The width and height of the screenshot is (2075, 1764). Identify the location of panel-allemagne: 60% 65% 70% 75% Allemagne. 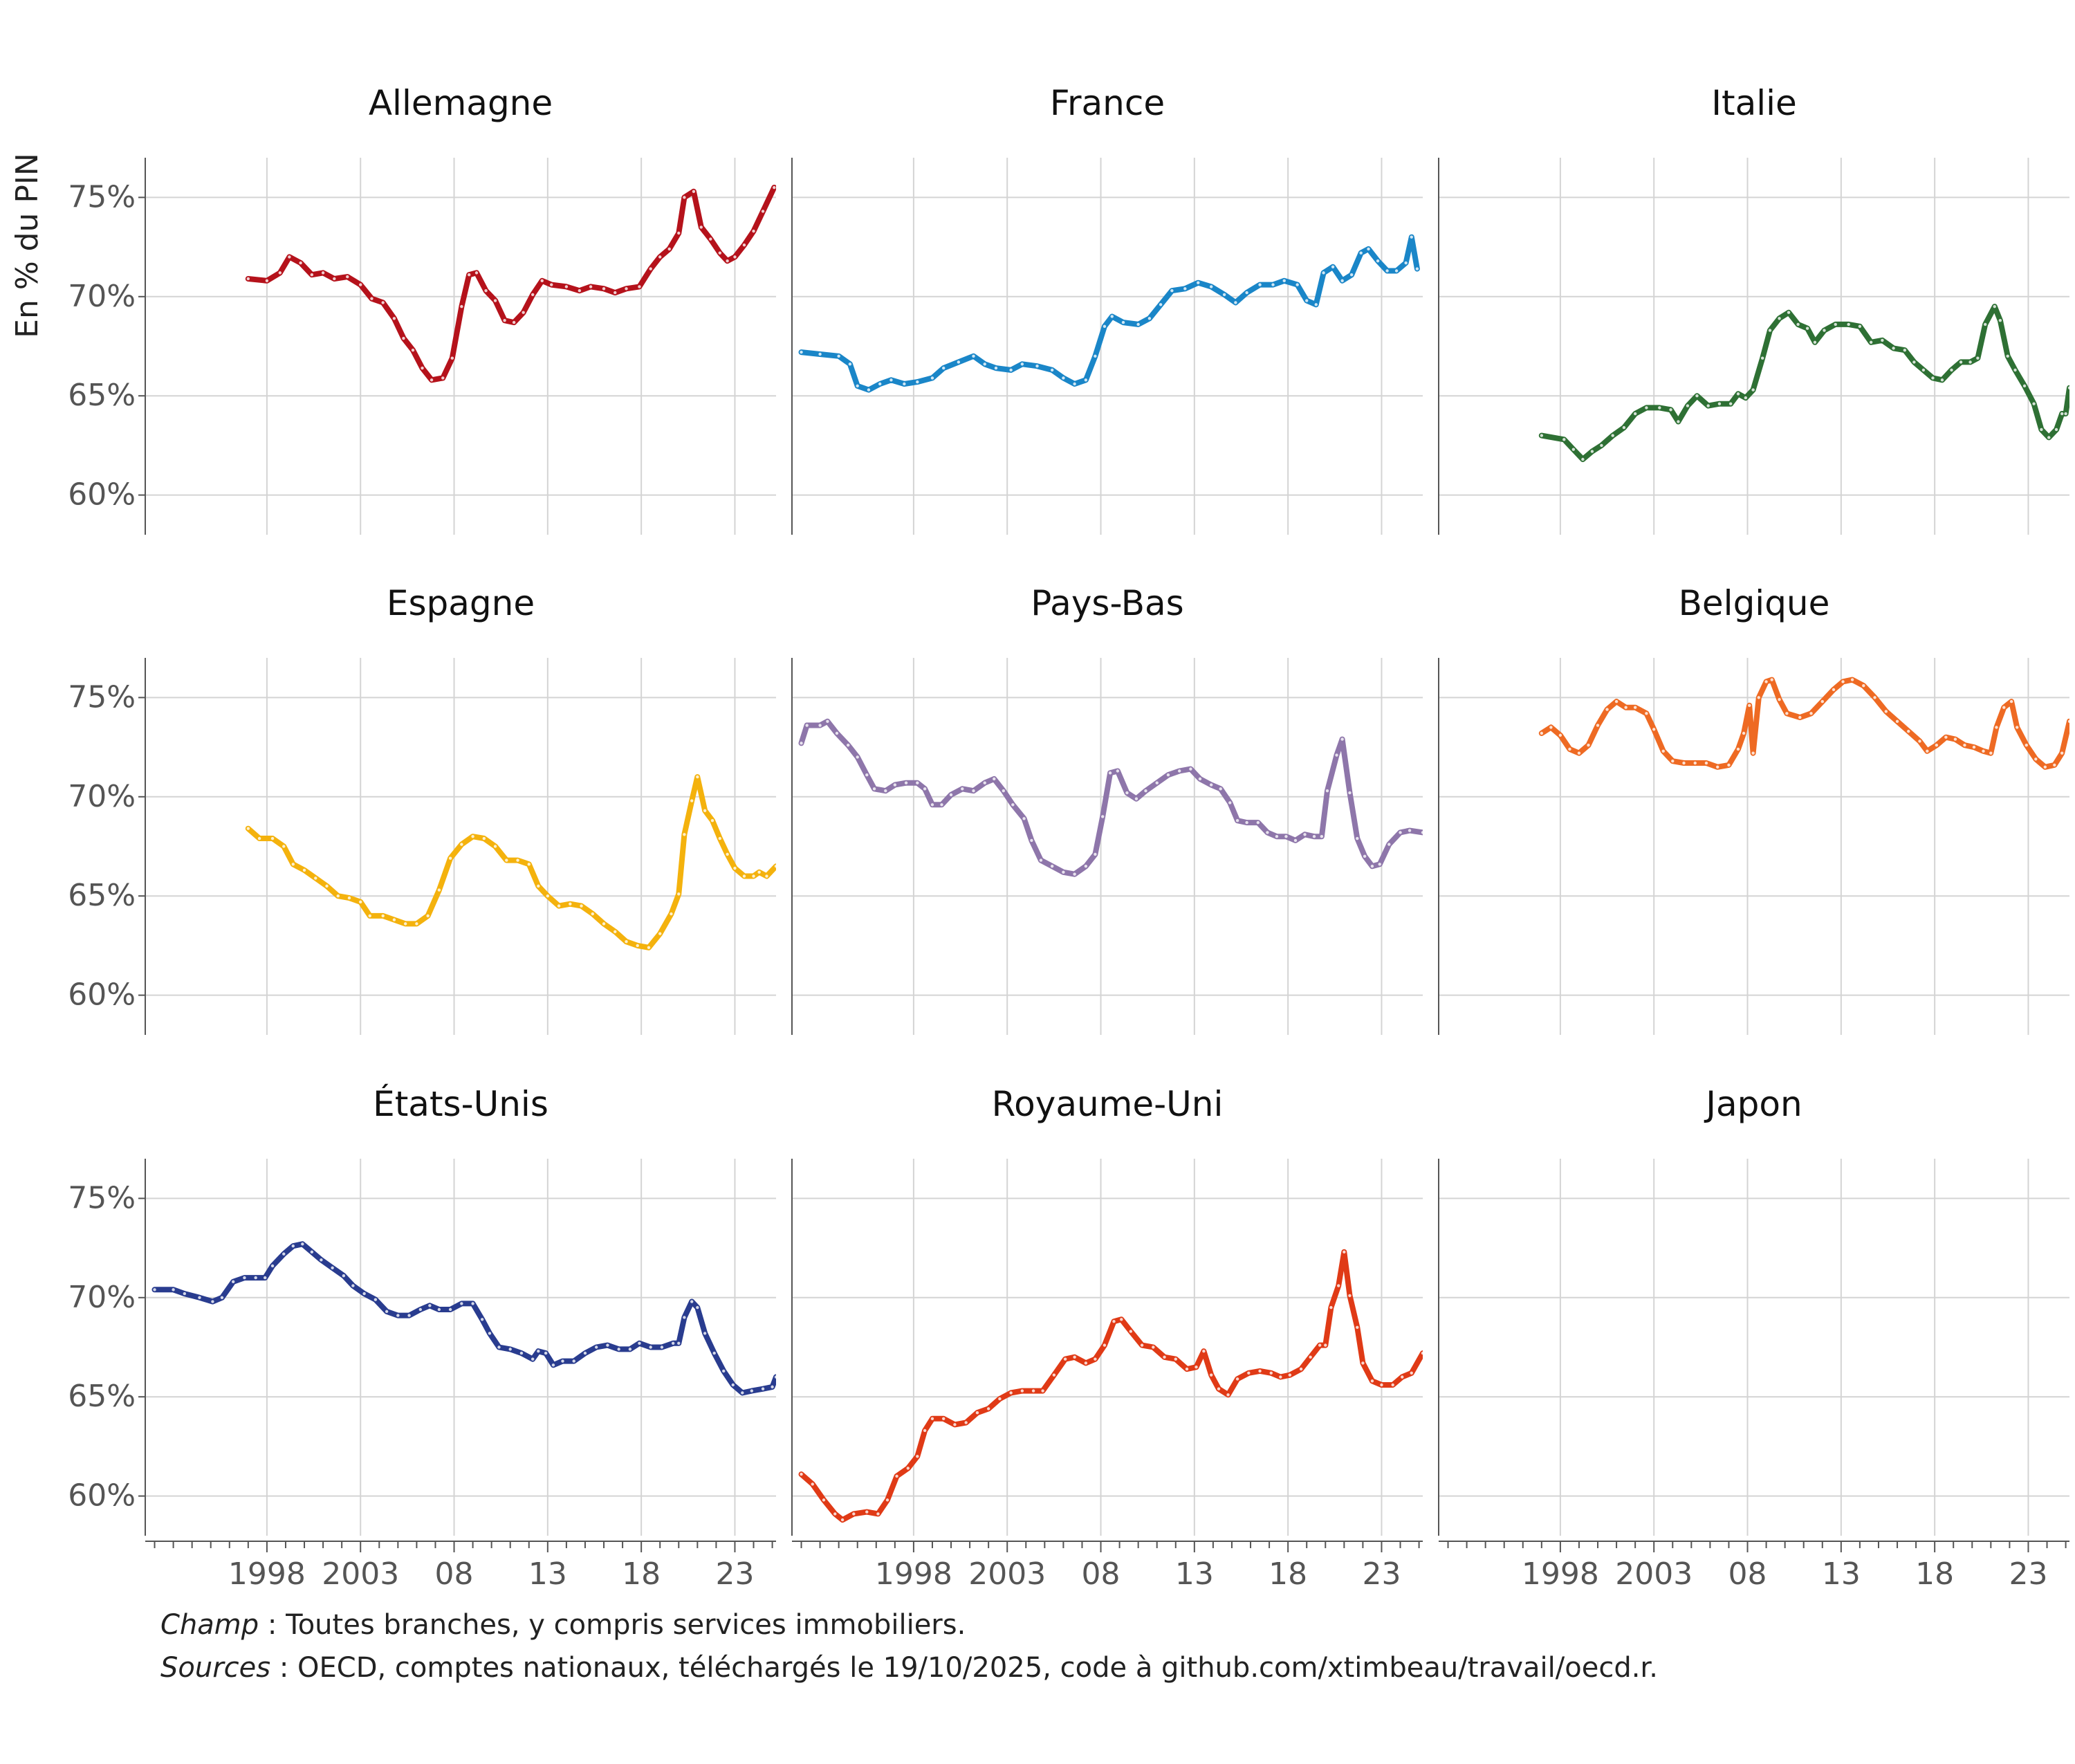
(422, 309).